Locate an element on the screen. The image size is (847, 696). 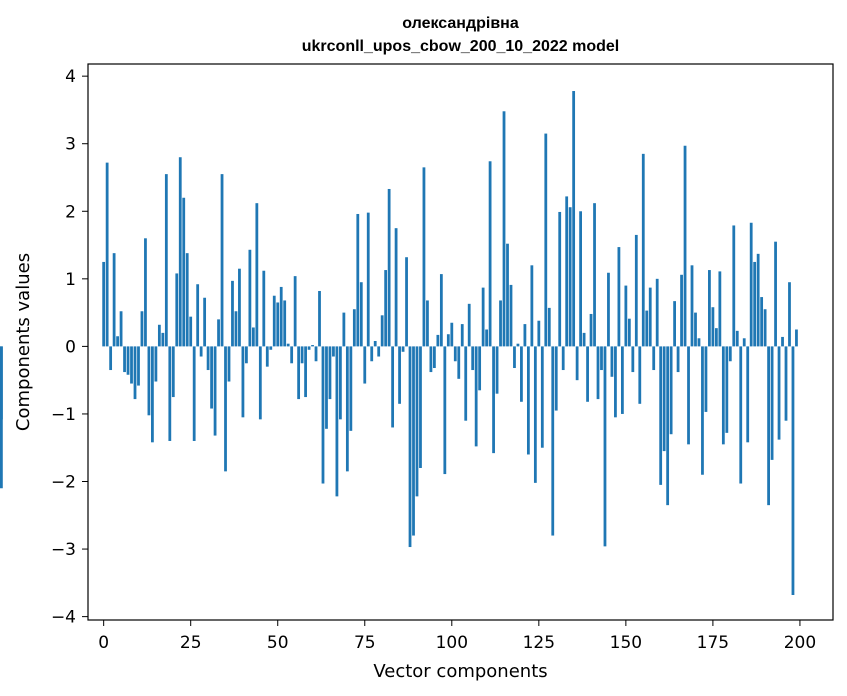
x-tick-label: 200 is located at coordinates (800, 643).